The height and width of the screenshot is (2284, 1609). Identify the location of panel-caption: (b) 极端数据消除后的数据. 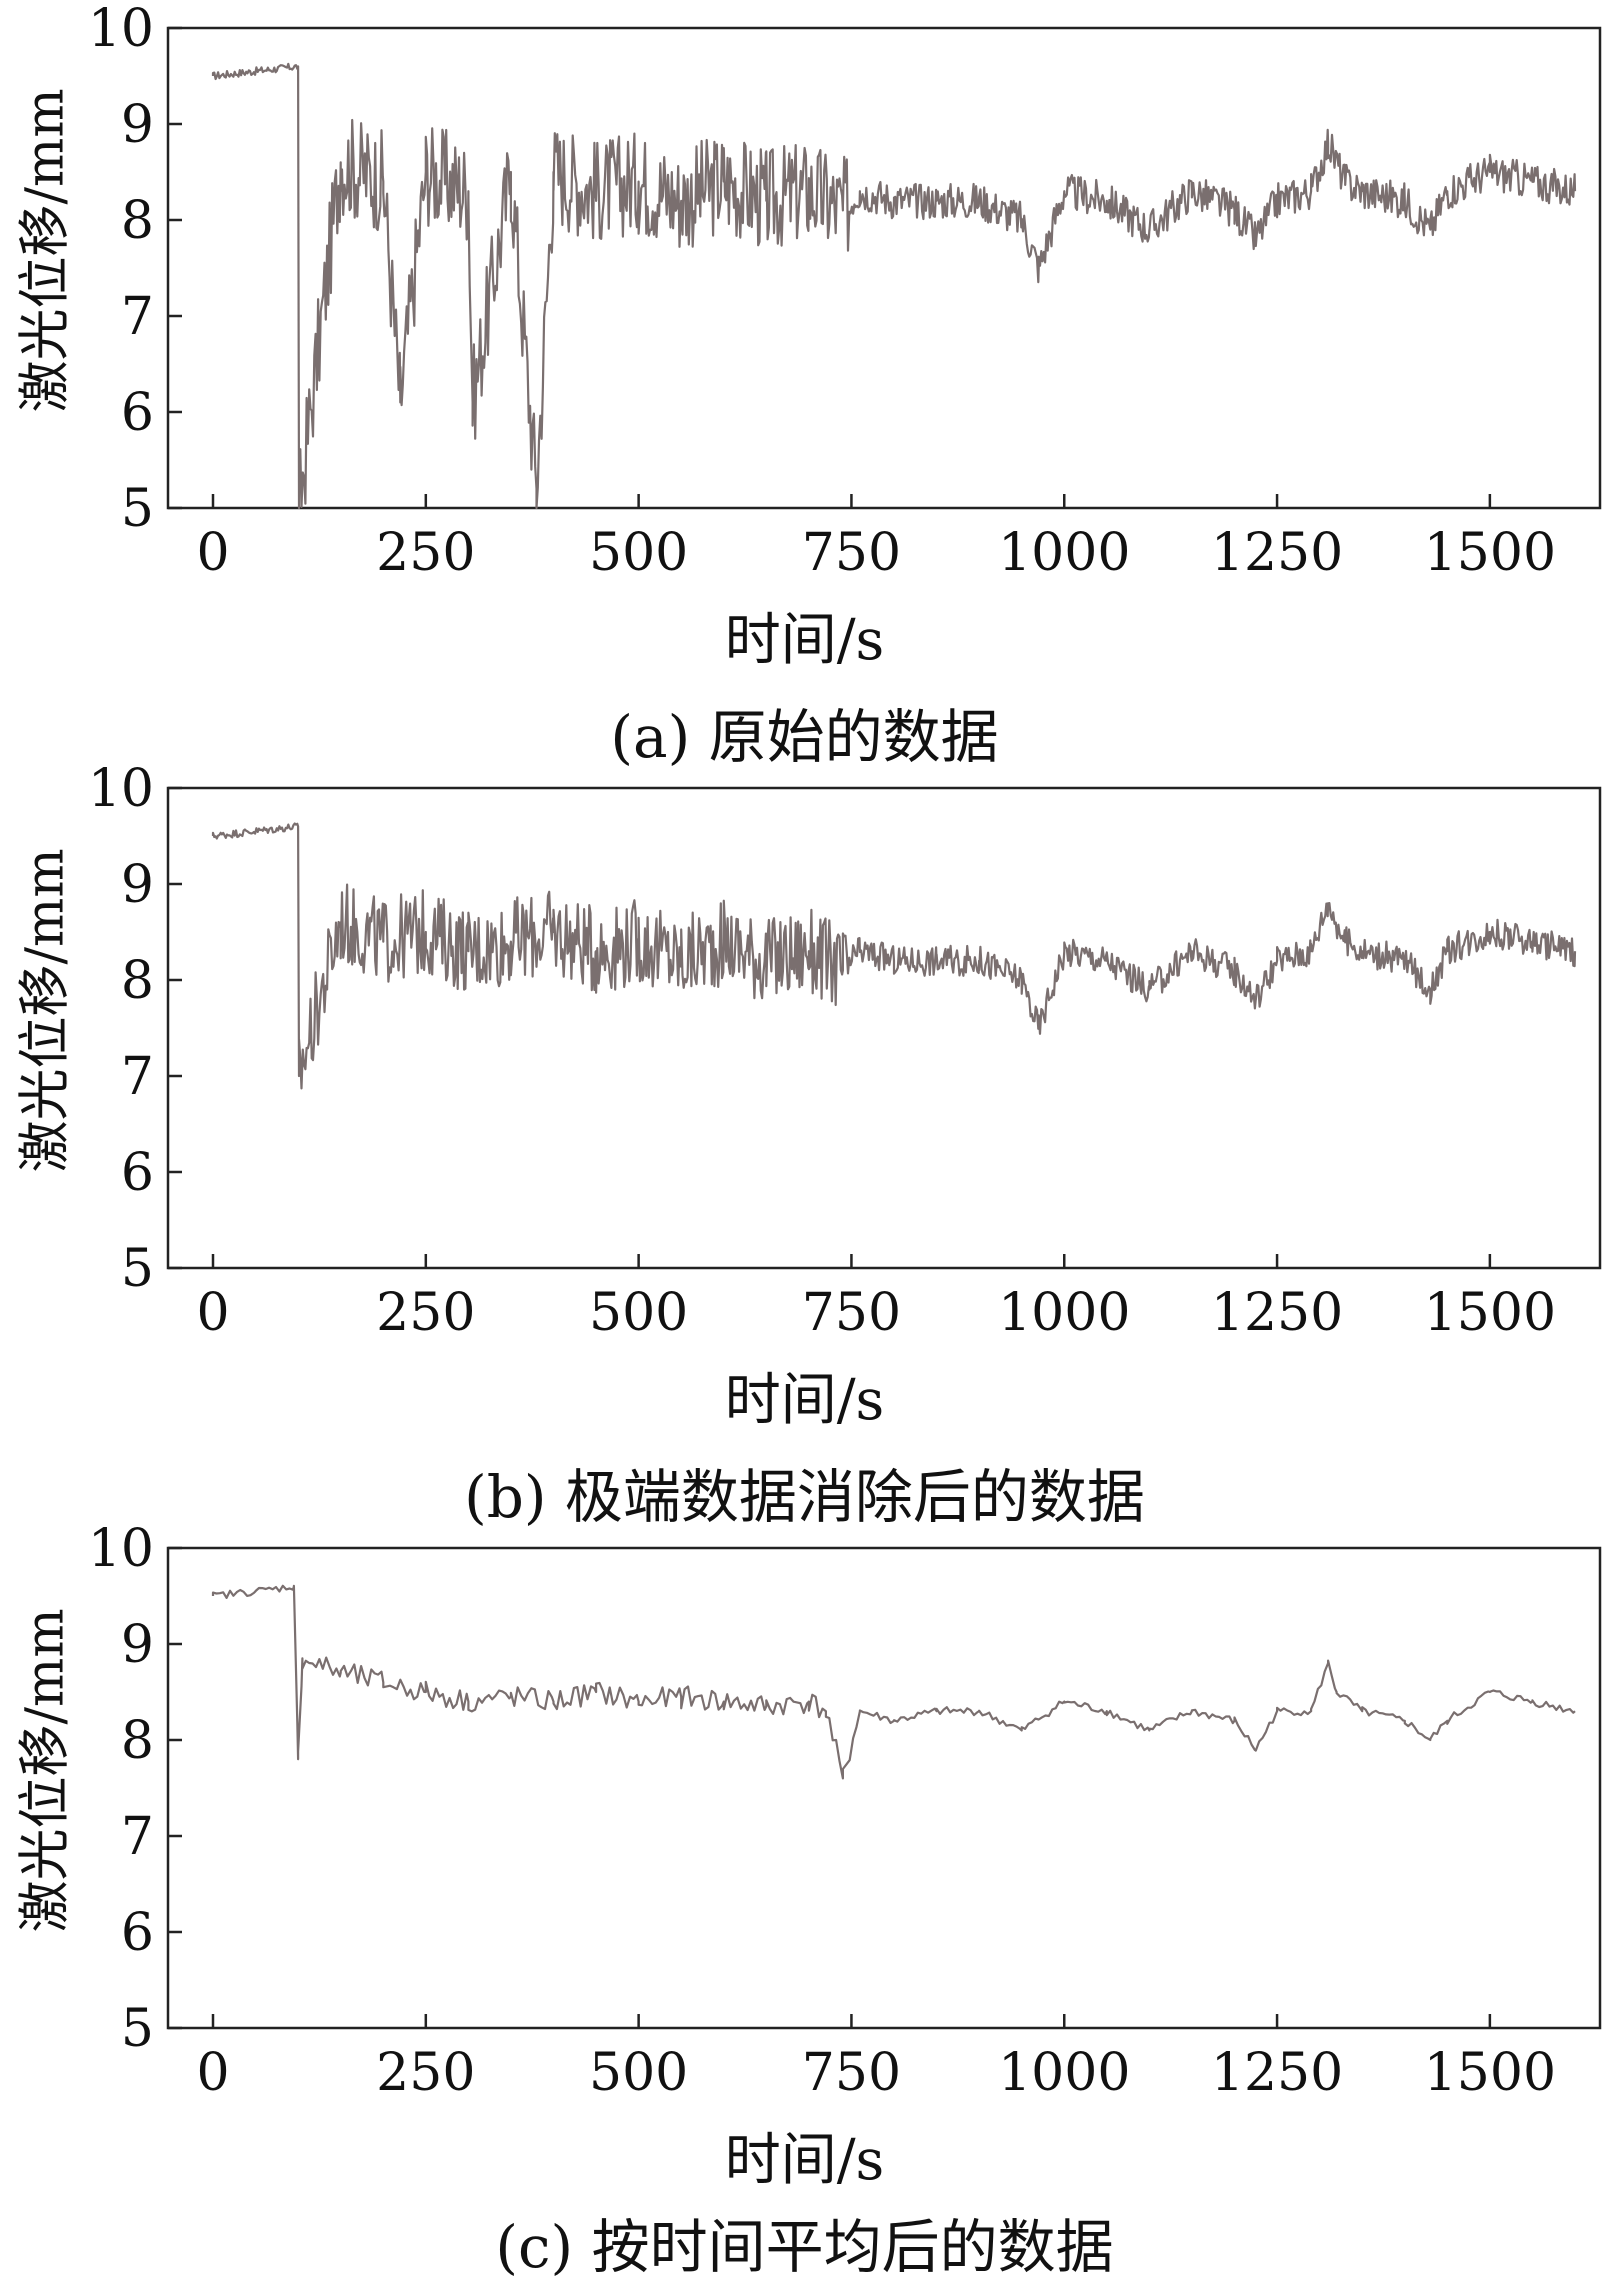
(804, 1497).